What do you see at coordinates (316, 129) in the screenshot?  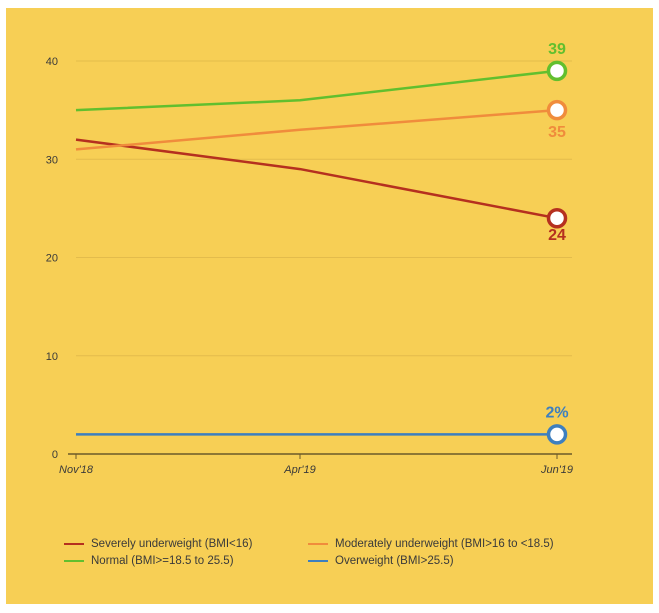 I see `series-line-moderately-underweight` at bounding box center [316, 129].